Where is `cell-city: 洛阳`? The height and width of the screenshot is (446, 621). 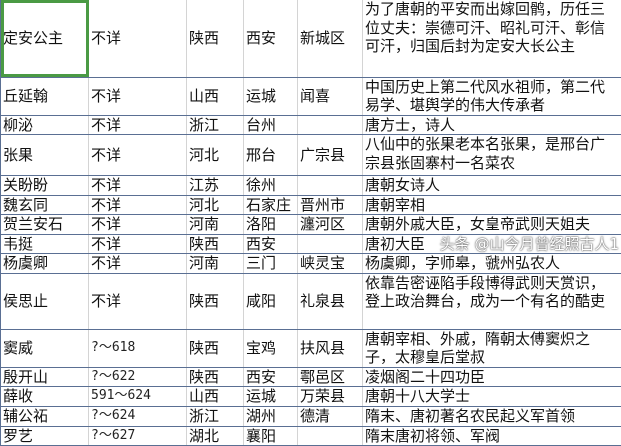
cell-city: 洛阳 is located at coordinates (271, 225).